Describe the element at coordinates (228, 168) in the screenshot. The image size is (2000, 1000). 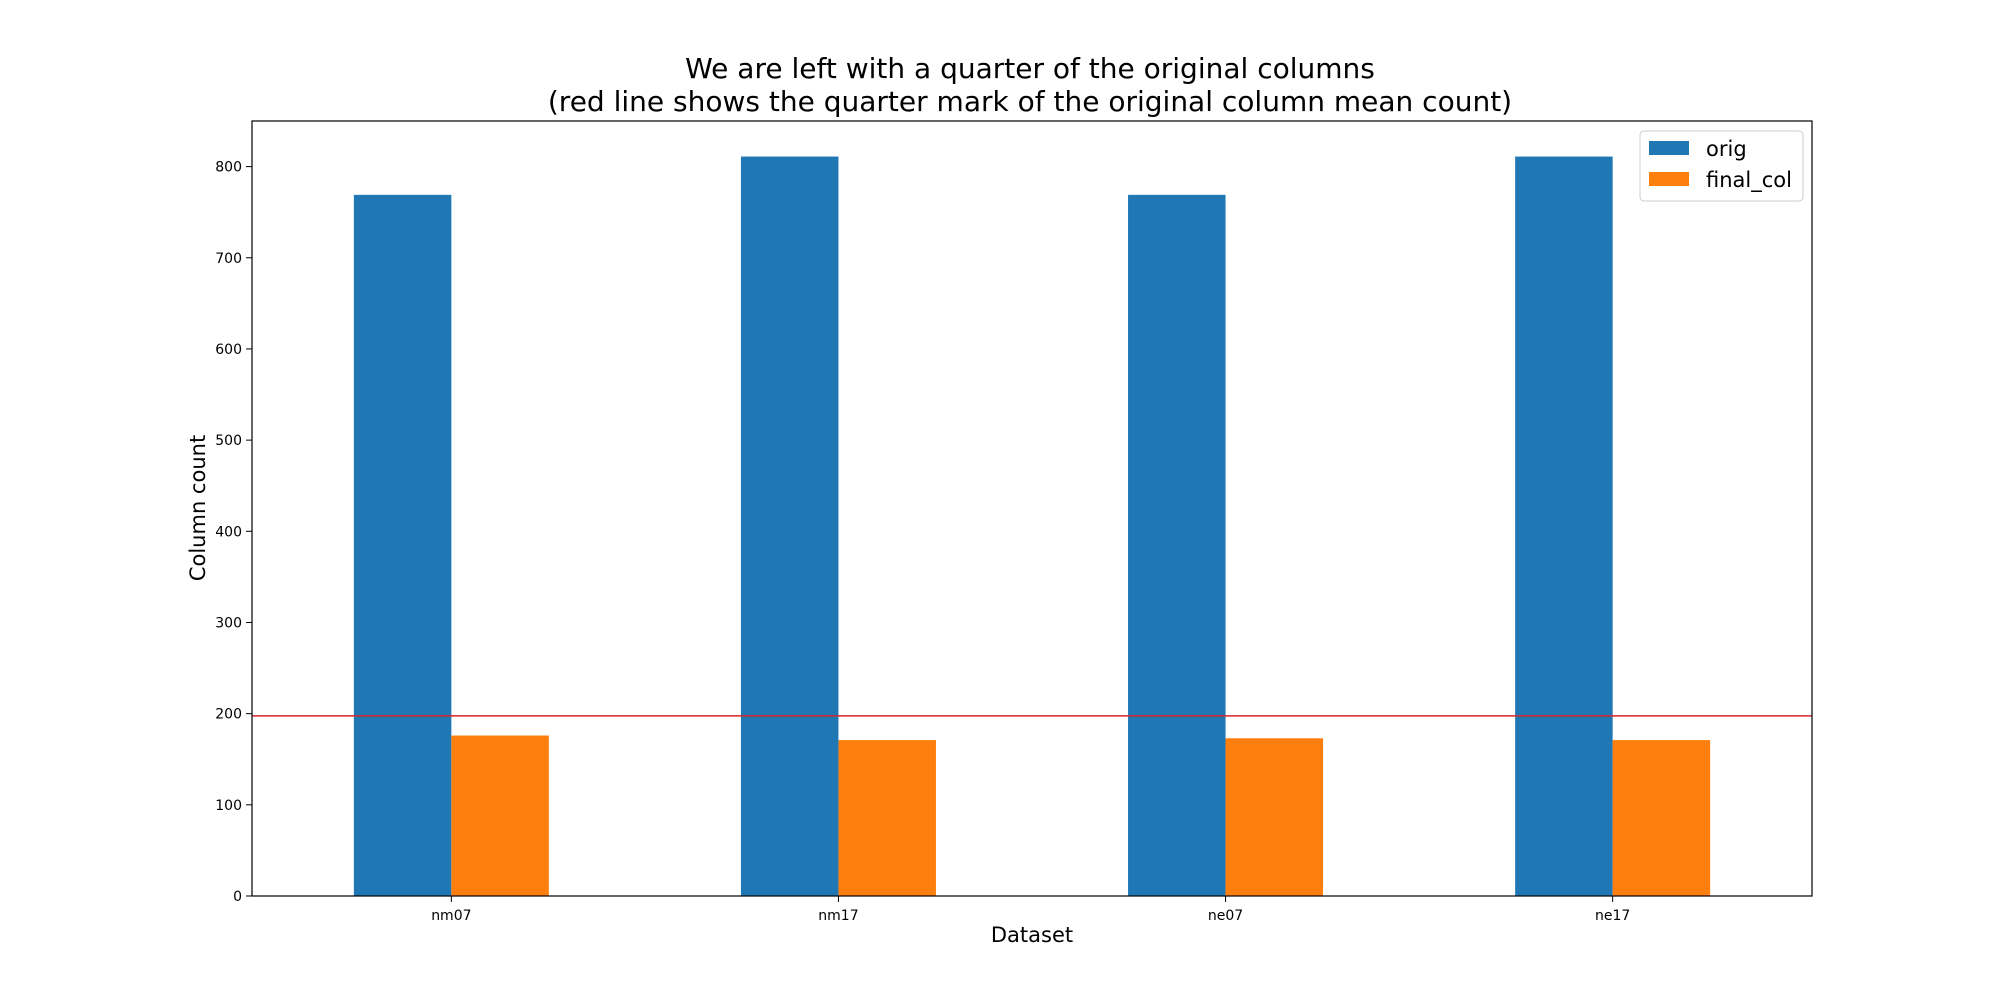
I see `y-tick-label: 800` at that location.